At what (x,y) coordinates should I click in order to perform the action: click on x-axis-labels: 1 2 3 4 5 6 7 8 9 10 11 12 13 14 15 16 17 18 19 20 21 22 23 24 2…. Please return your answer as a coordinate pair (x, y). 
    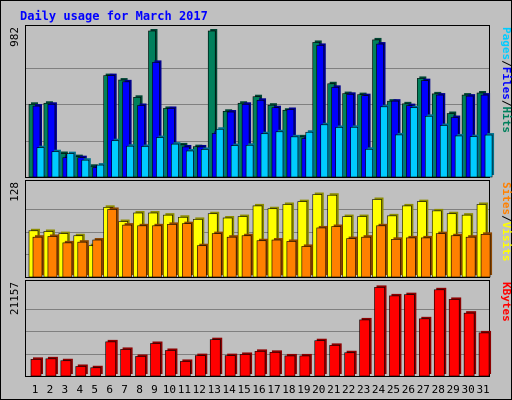
    Looking at the image, I should click on (261, 389).